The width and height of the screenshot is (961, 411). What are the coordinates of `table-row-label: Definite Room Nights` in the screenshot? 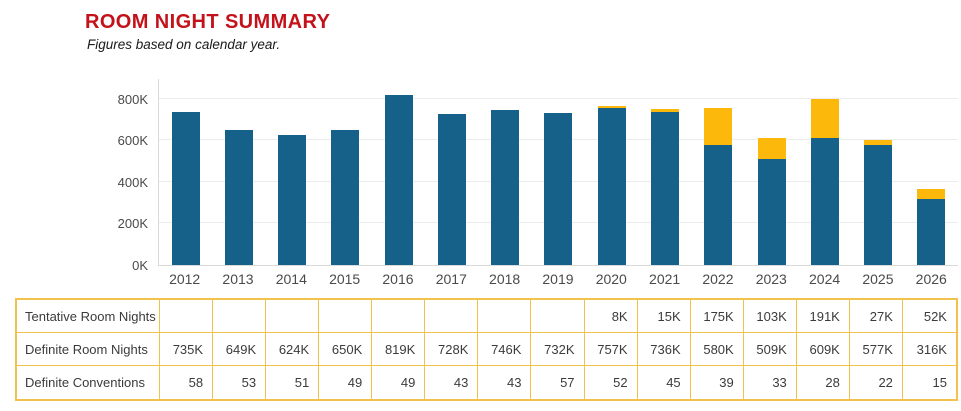 It's located at (88, 349).